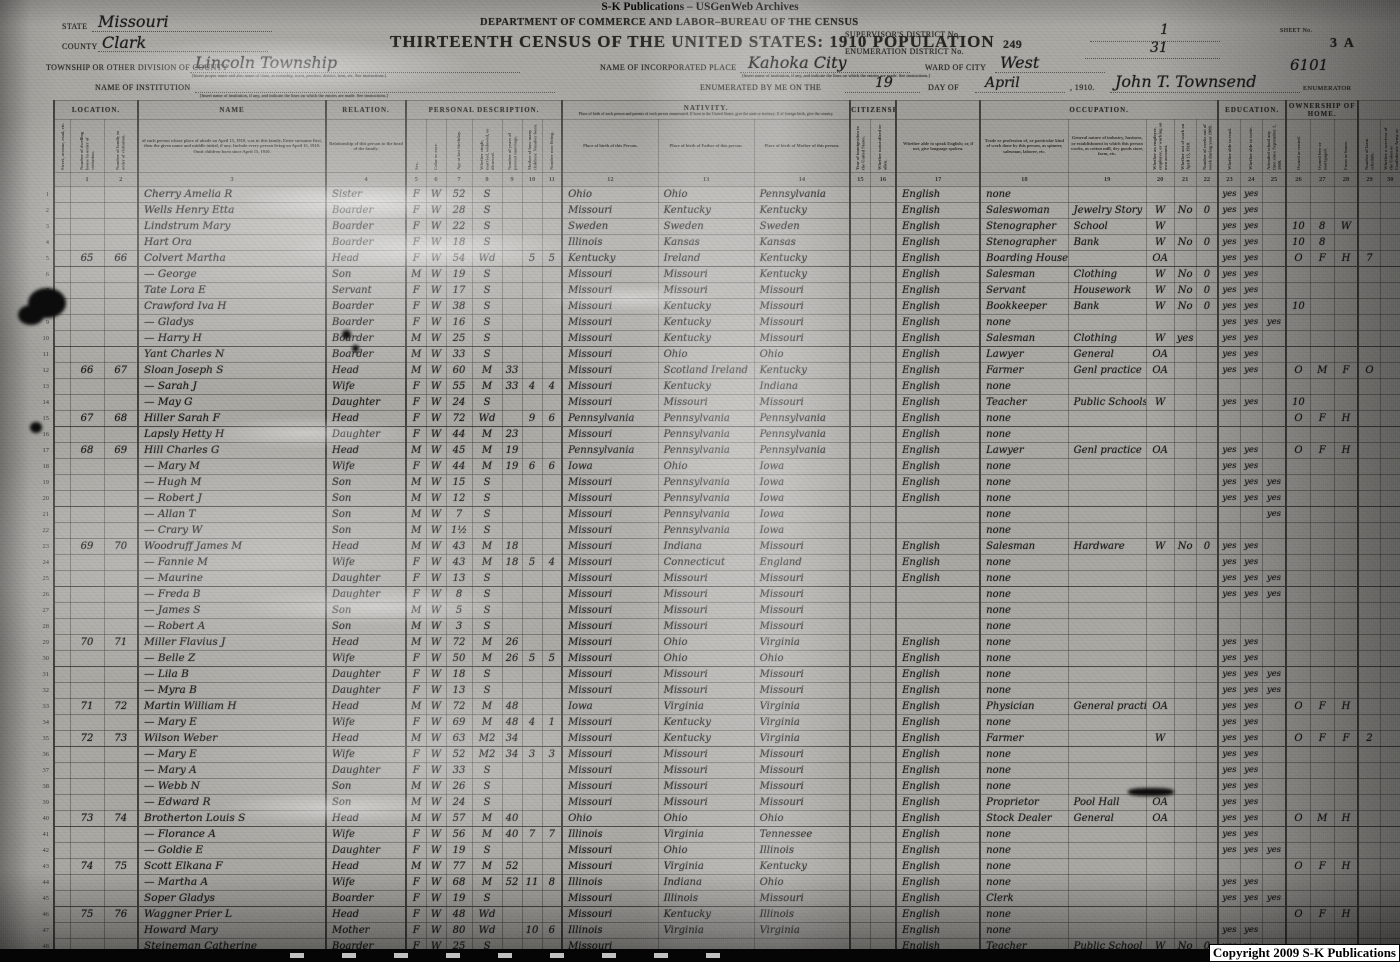  I want to click on cell-dw: 68, so click(87, 450).